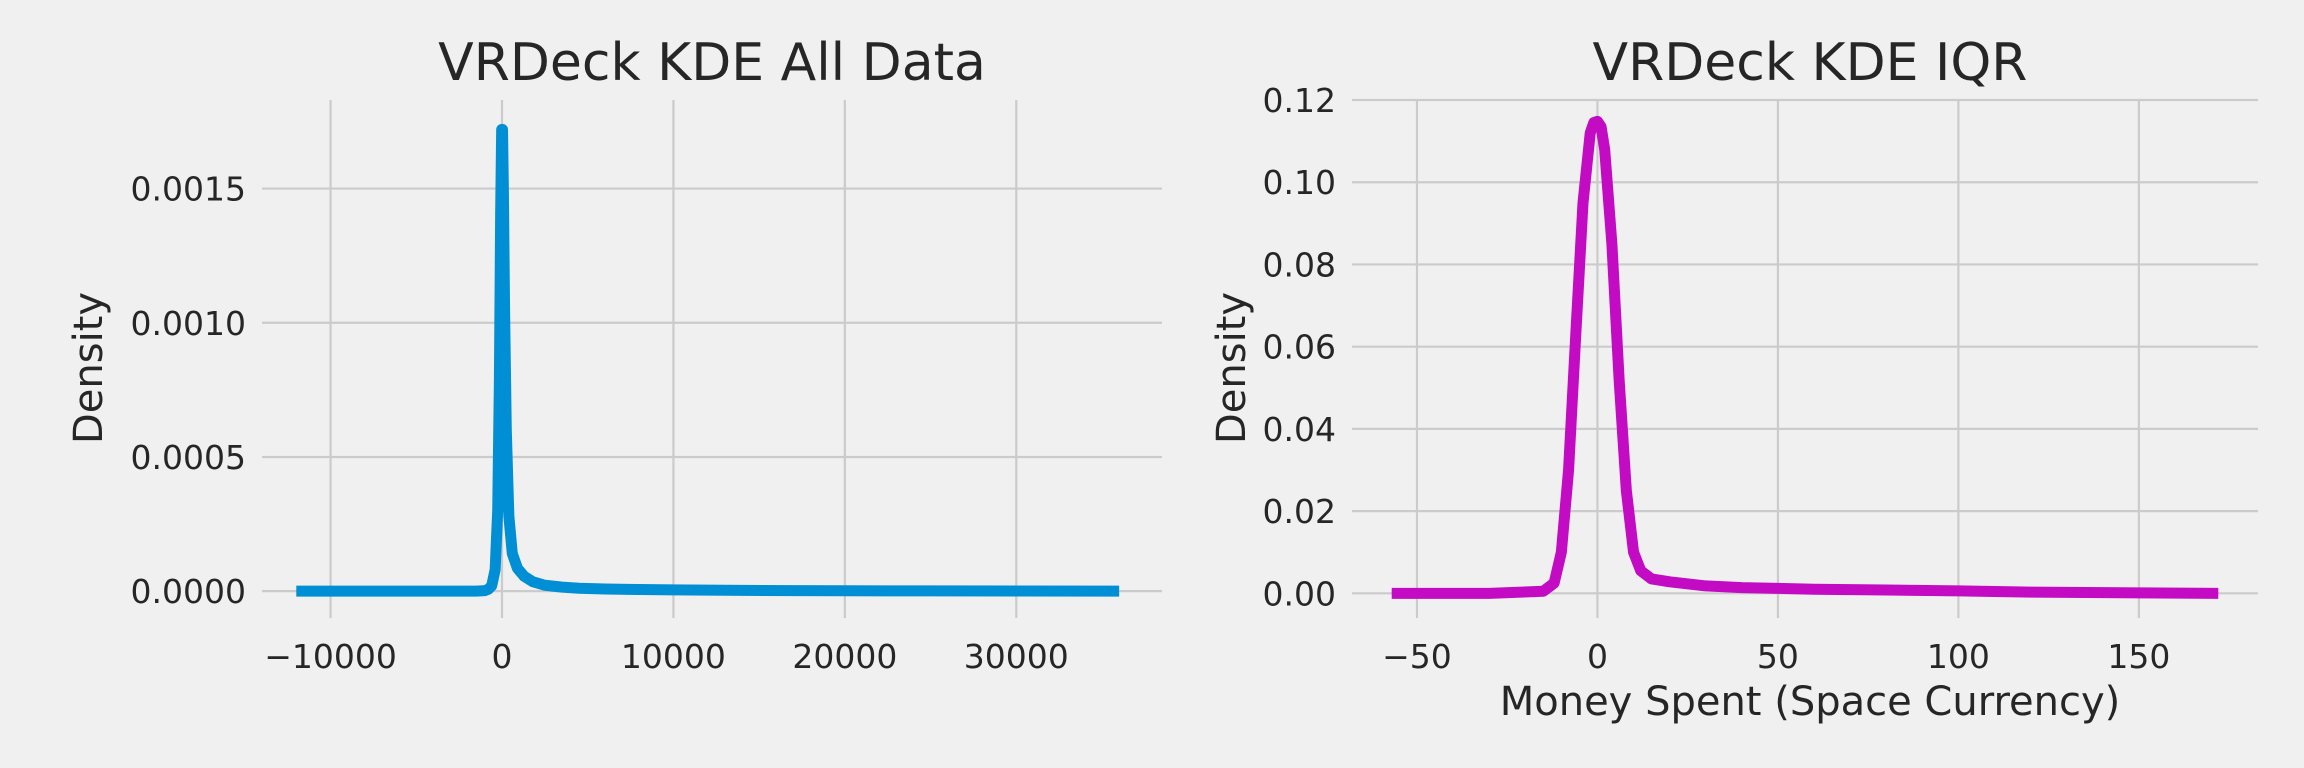 The height and width of the screenshot is (768, 2304). What do you see at coordinates (1016, 656) in the screenshot?
I see `chart-all-data-xtick-label: 30000` at bounding box center [1016, 656].